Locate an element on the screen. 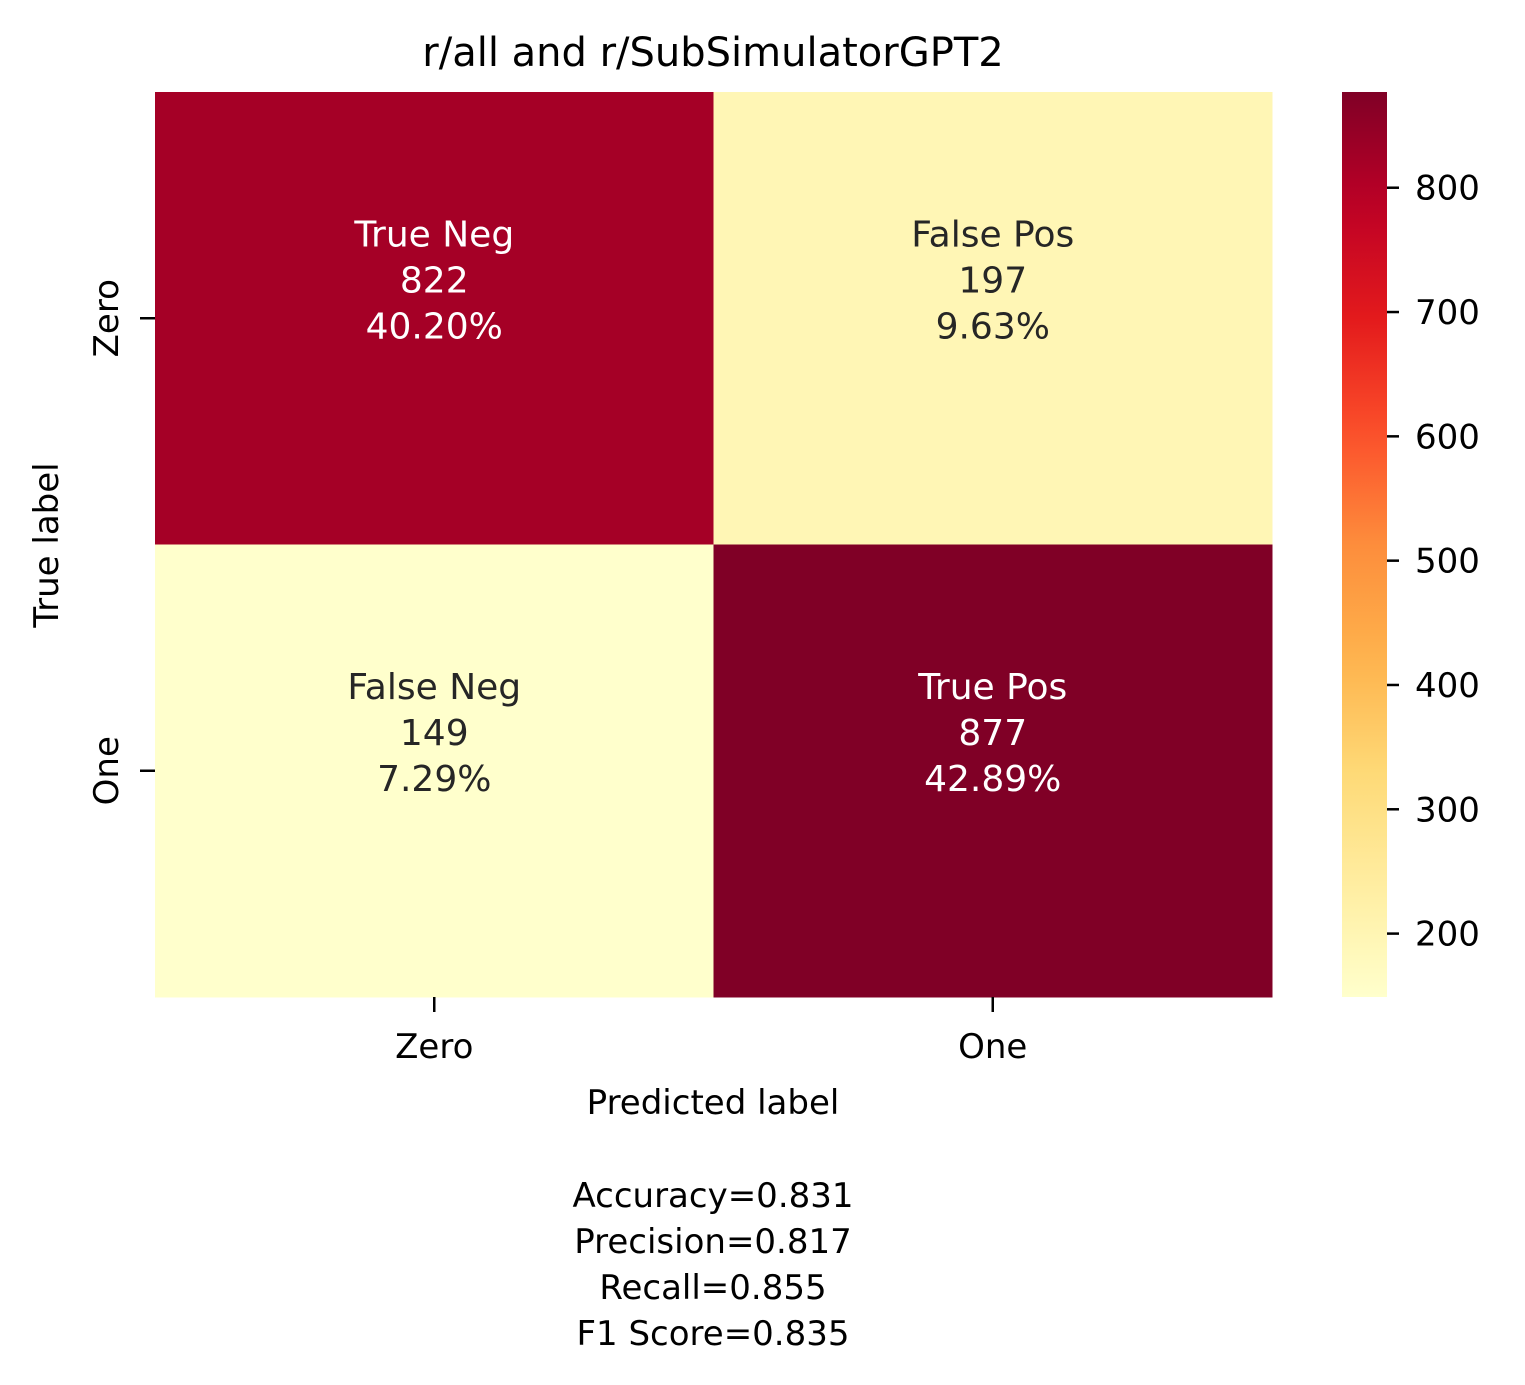  colorbar-tick-label: 200 is located at coordinates (1447, 935).